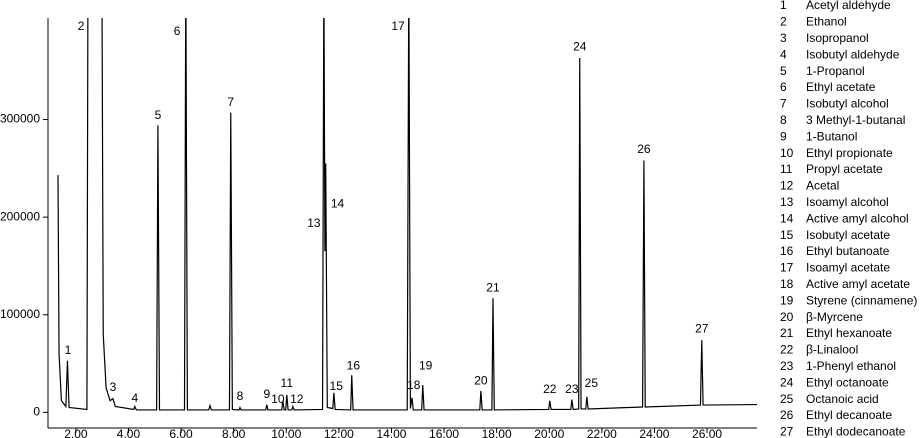 This screenshot has height=438, width=920. Describe the element at coordinates (297, 399) in the screenshot. I see `peak-label: 12` at that location.